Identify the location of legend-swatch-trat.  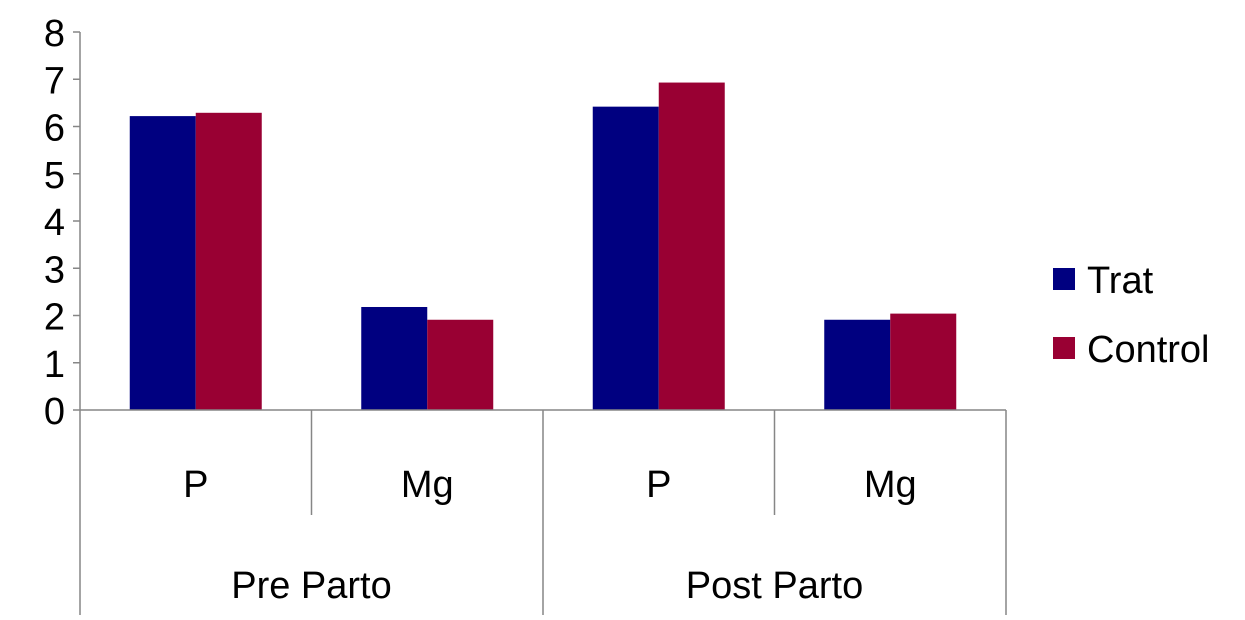
(1064, 279).